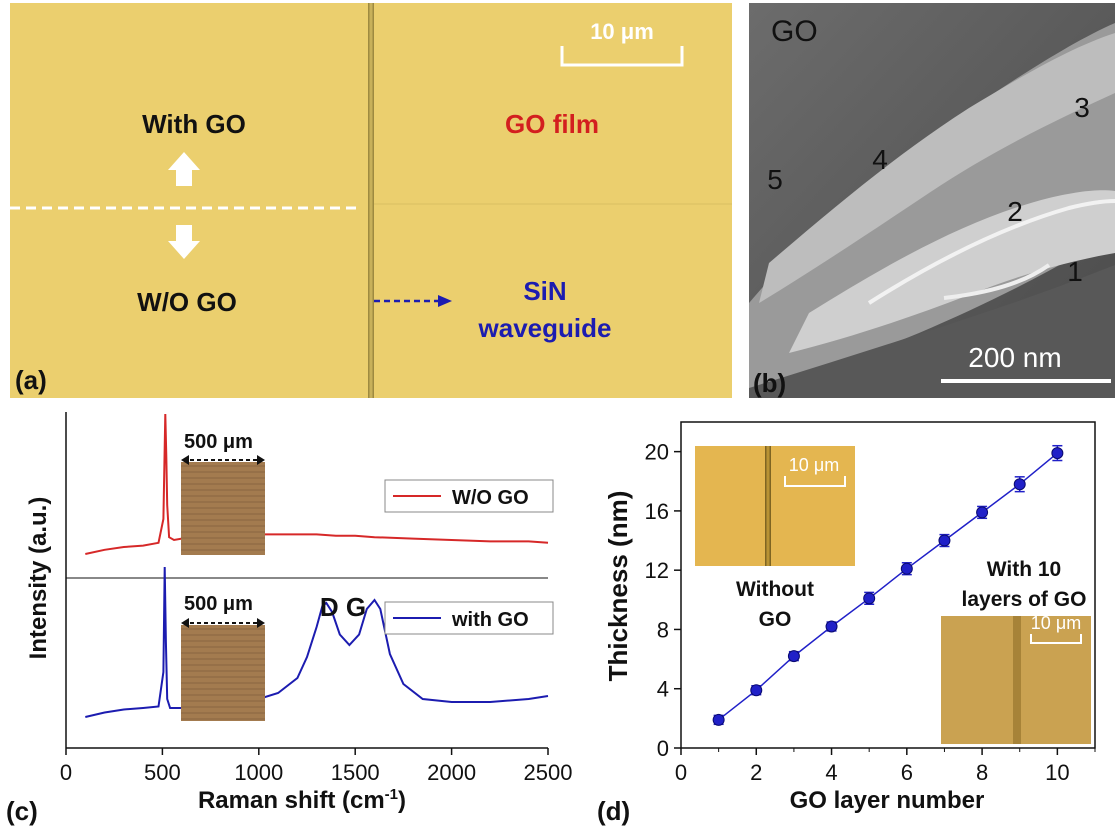 The image size is (1119, 835). Describe the element at coordinates (769, 383) in the screenshot. I see `panel-label-b: (b)` at that location.